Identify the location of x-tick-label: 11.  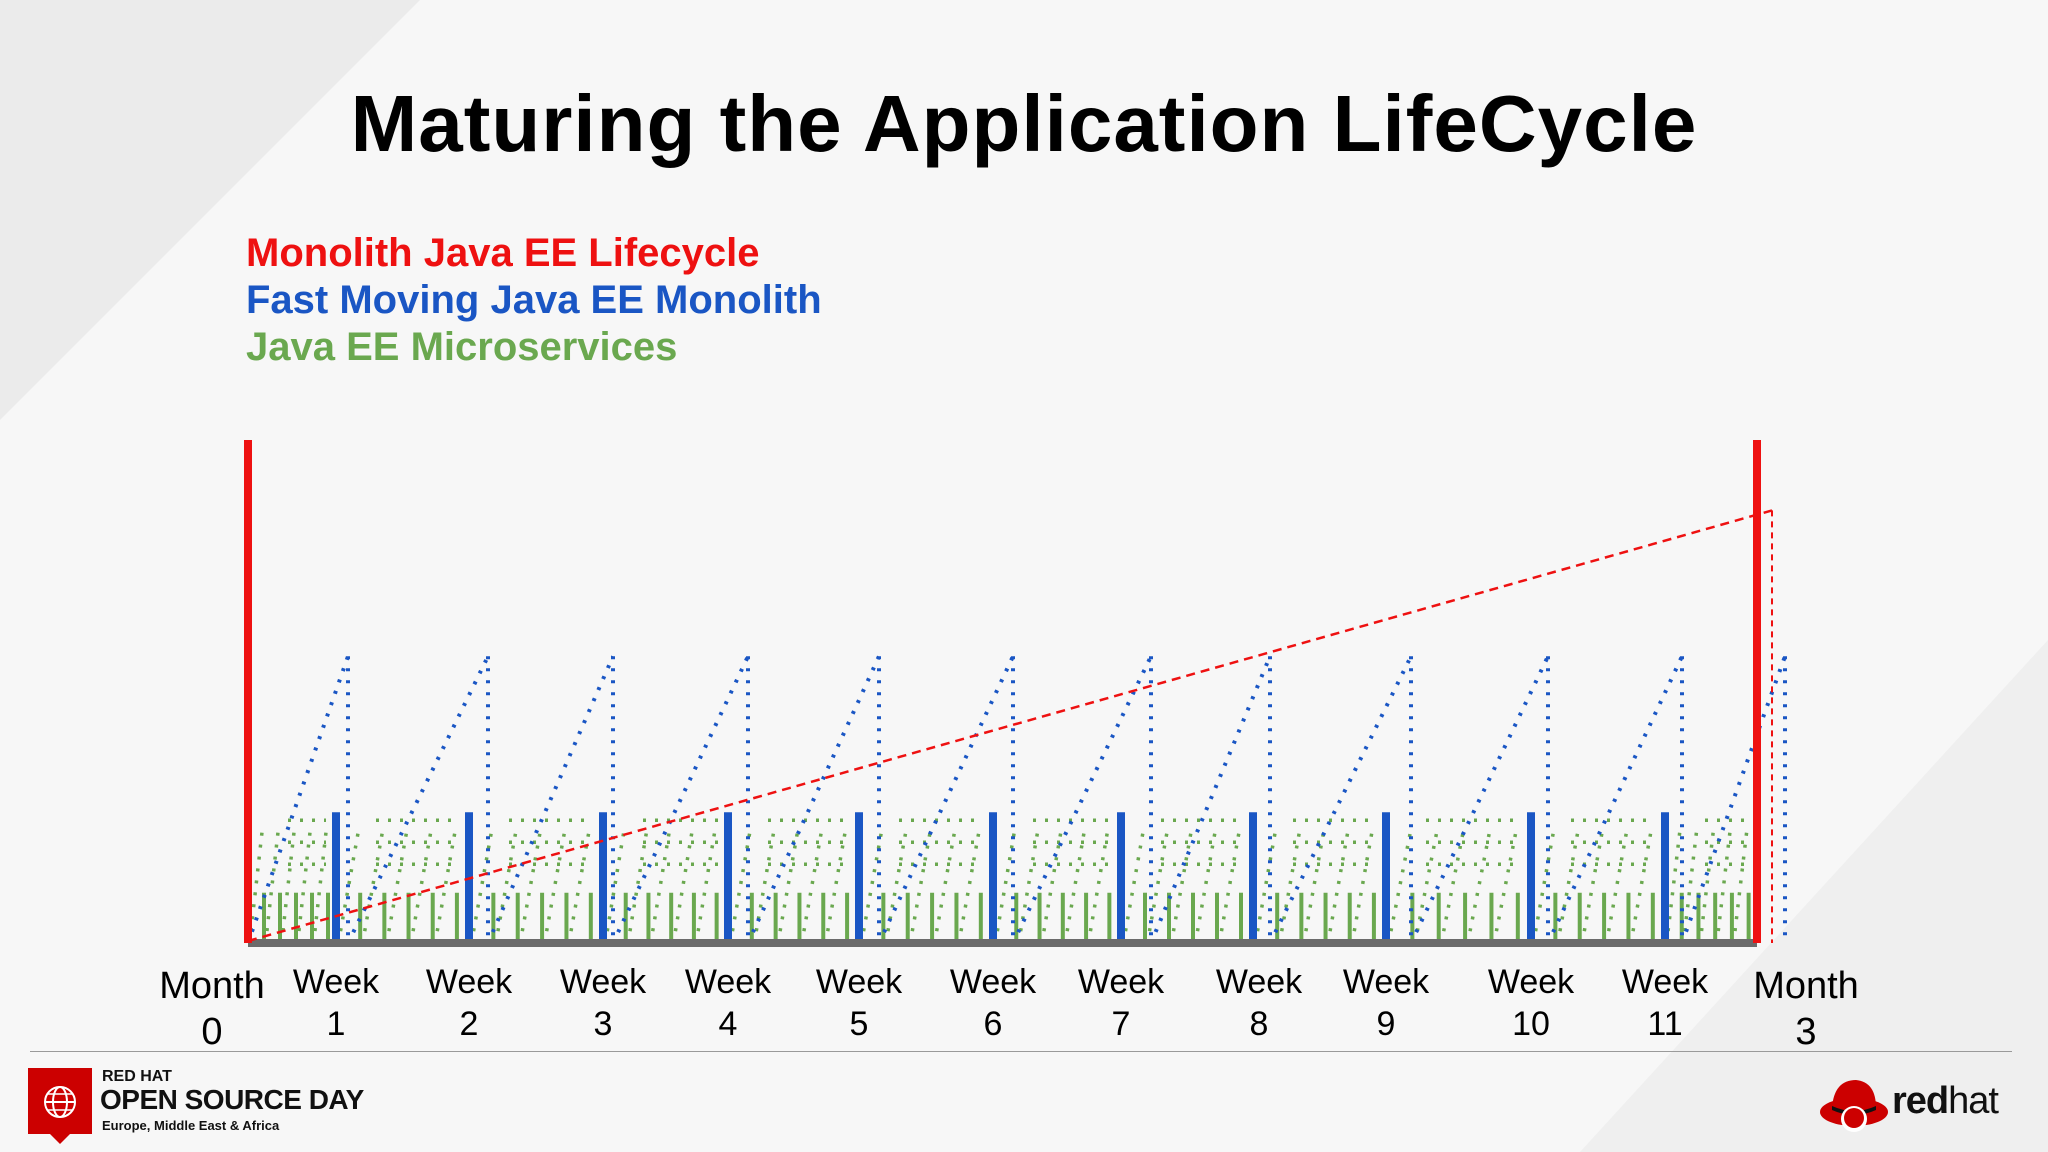
(1664, 1024).